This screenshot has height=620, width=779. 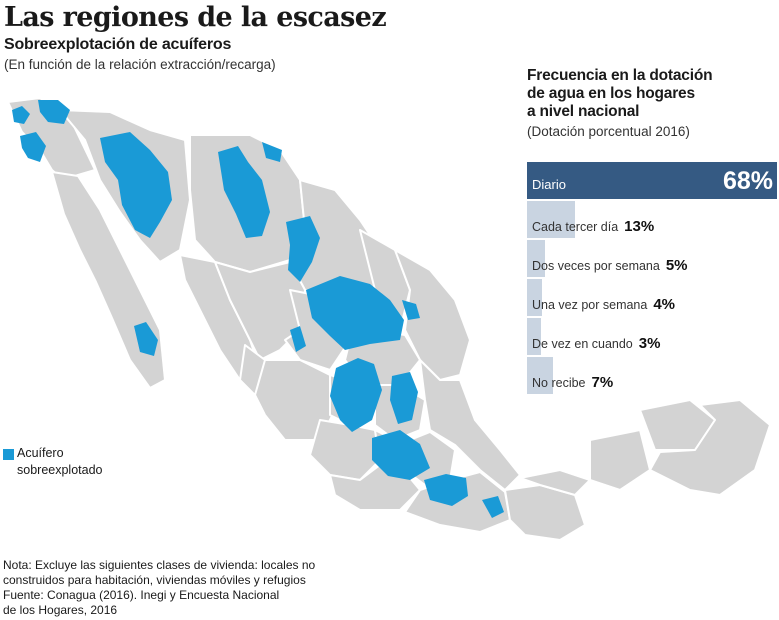 I want to click on panel-title-line: de agua en los hogares, so click(x=611, y=93).